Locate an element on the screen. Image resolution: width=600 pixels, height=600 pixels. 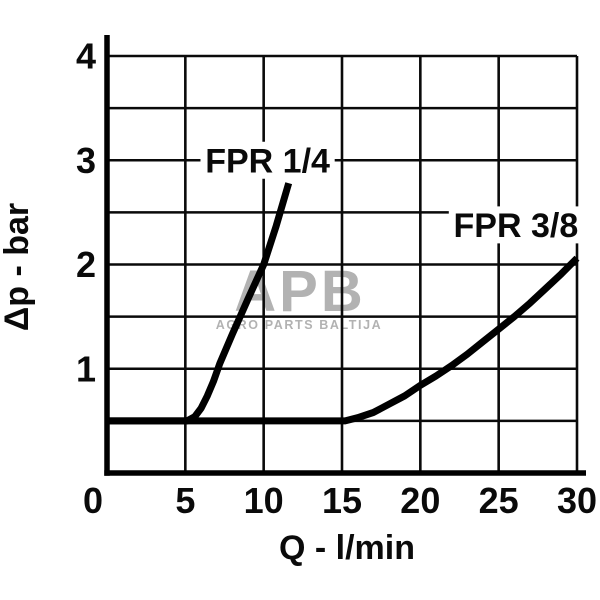
series-label-fpr-3-8: FPR 3/8 is located at coordinates (516, 226).